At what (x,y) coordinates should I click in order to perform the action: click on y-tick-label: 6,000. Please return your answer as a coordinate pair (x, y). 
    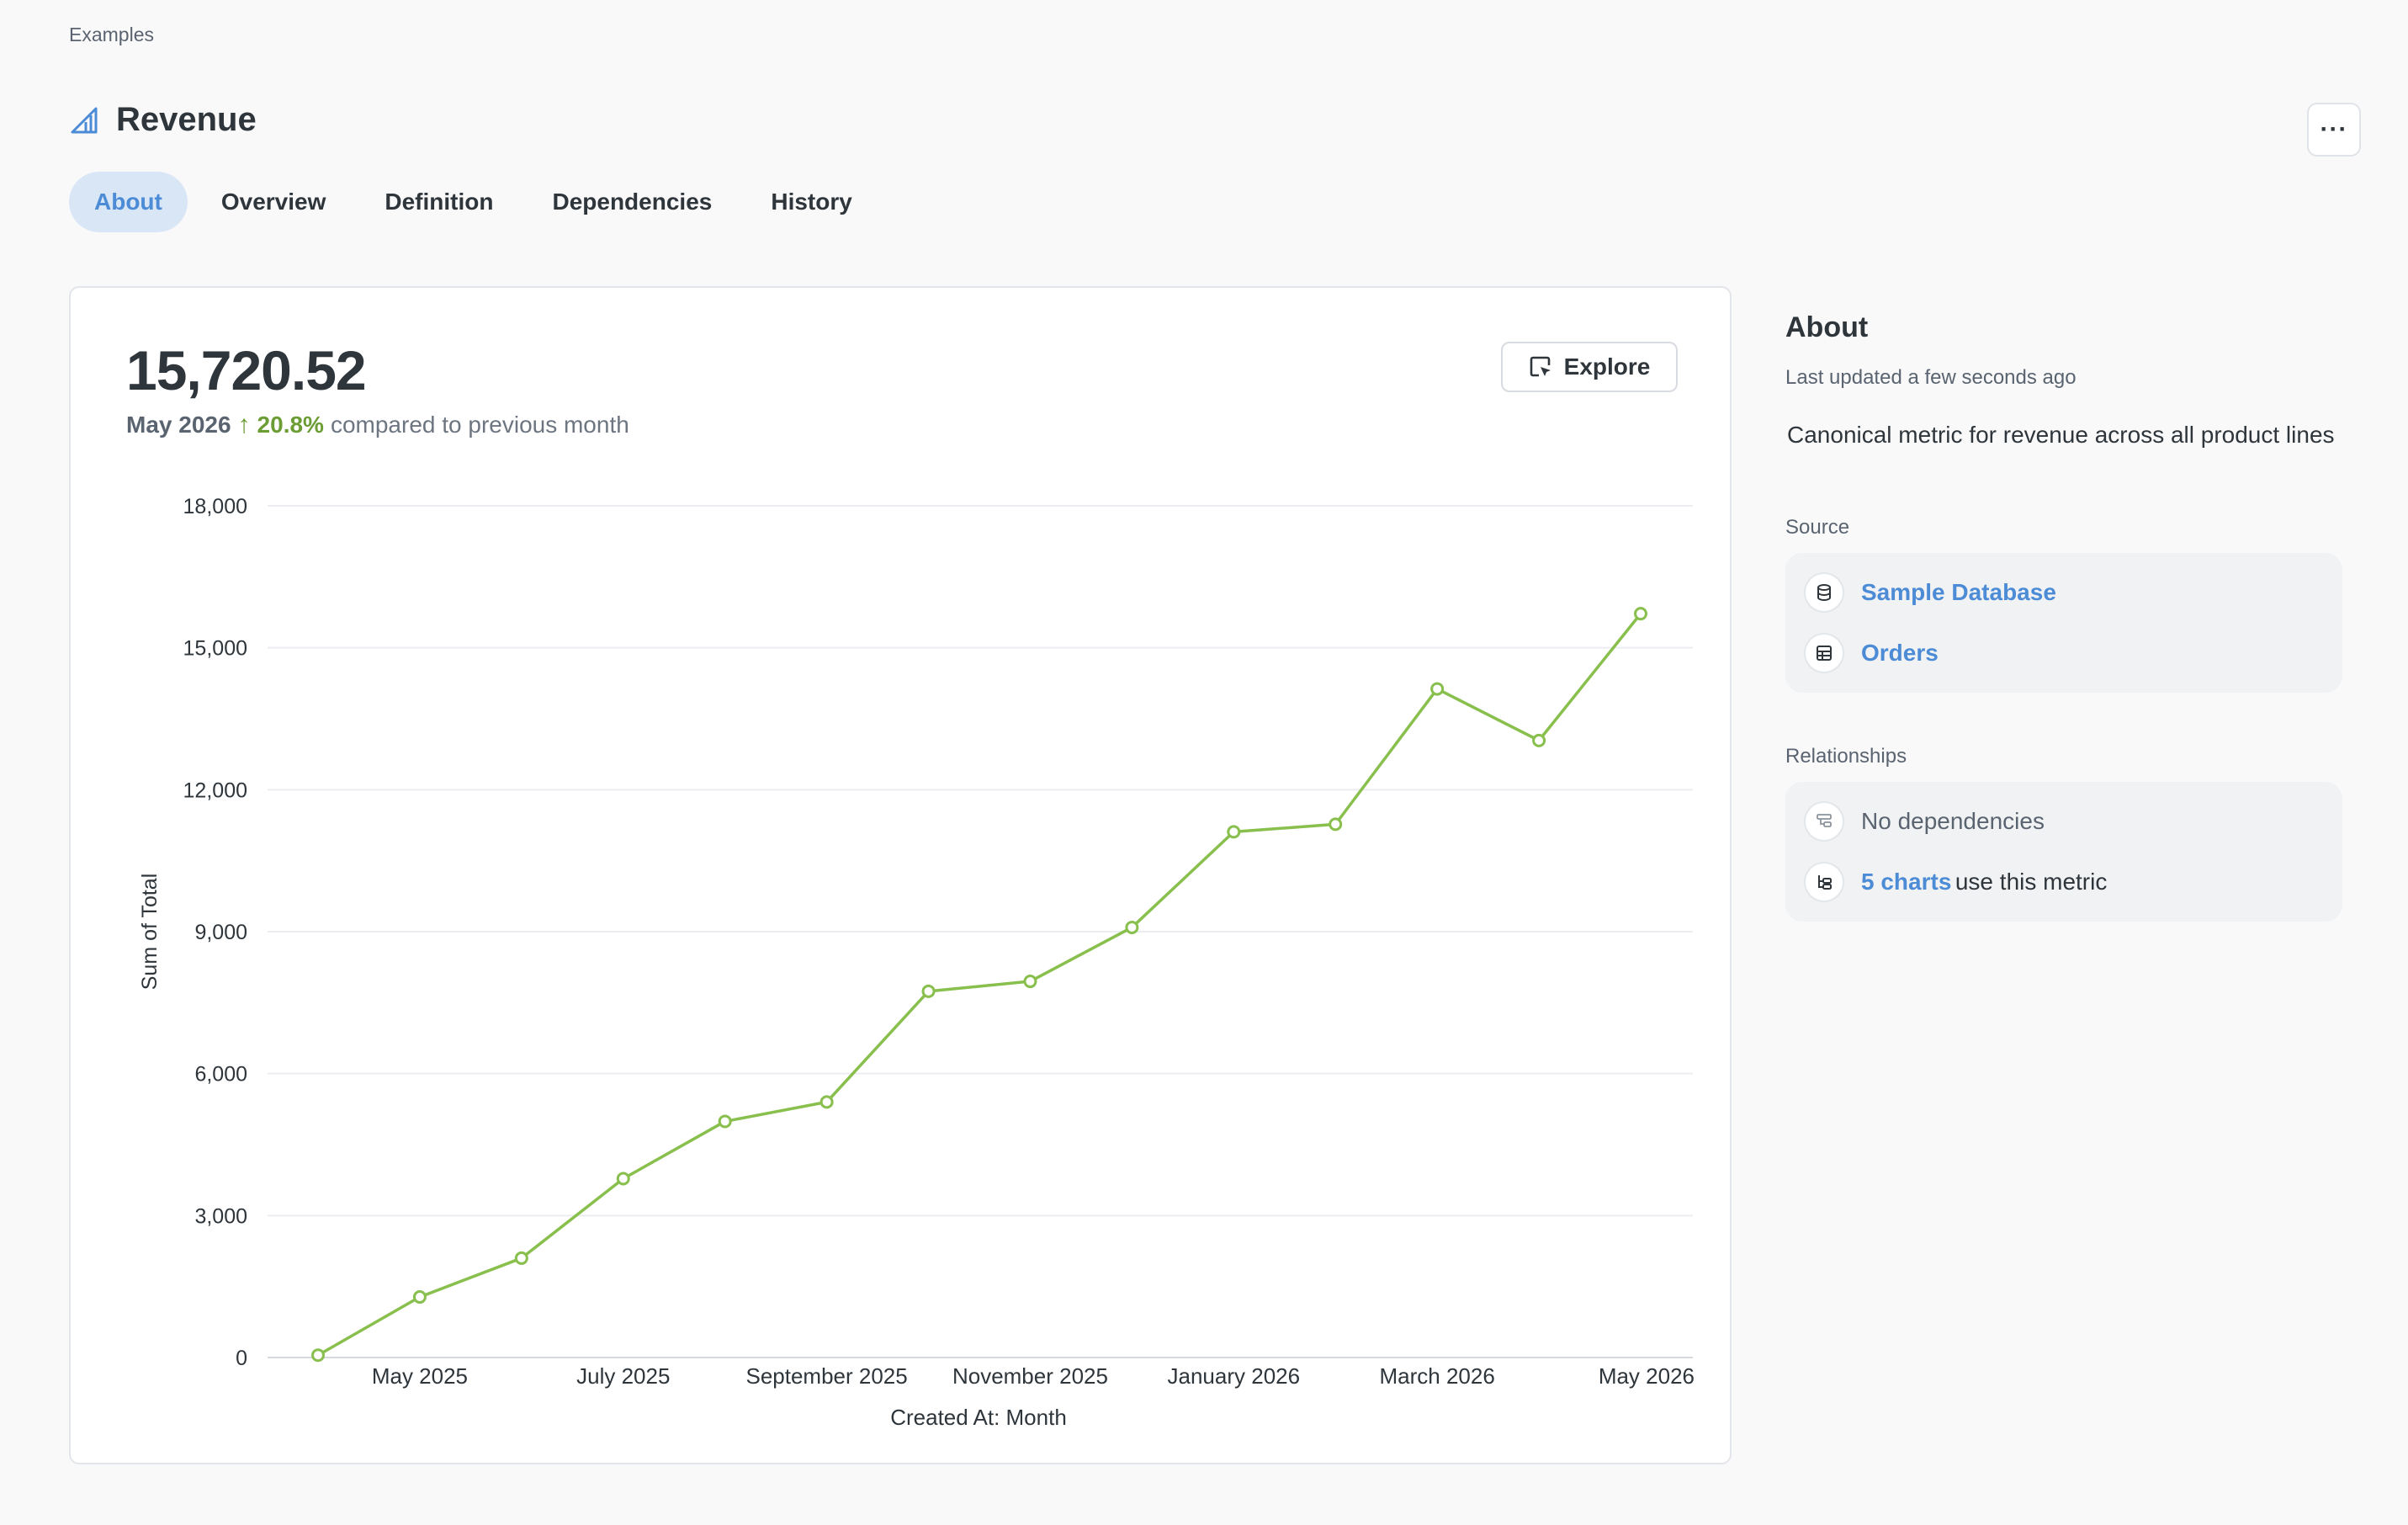
    Looking at the image, I should click on (221, 1075).